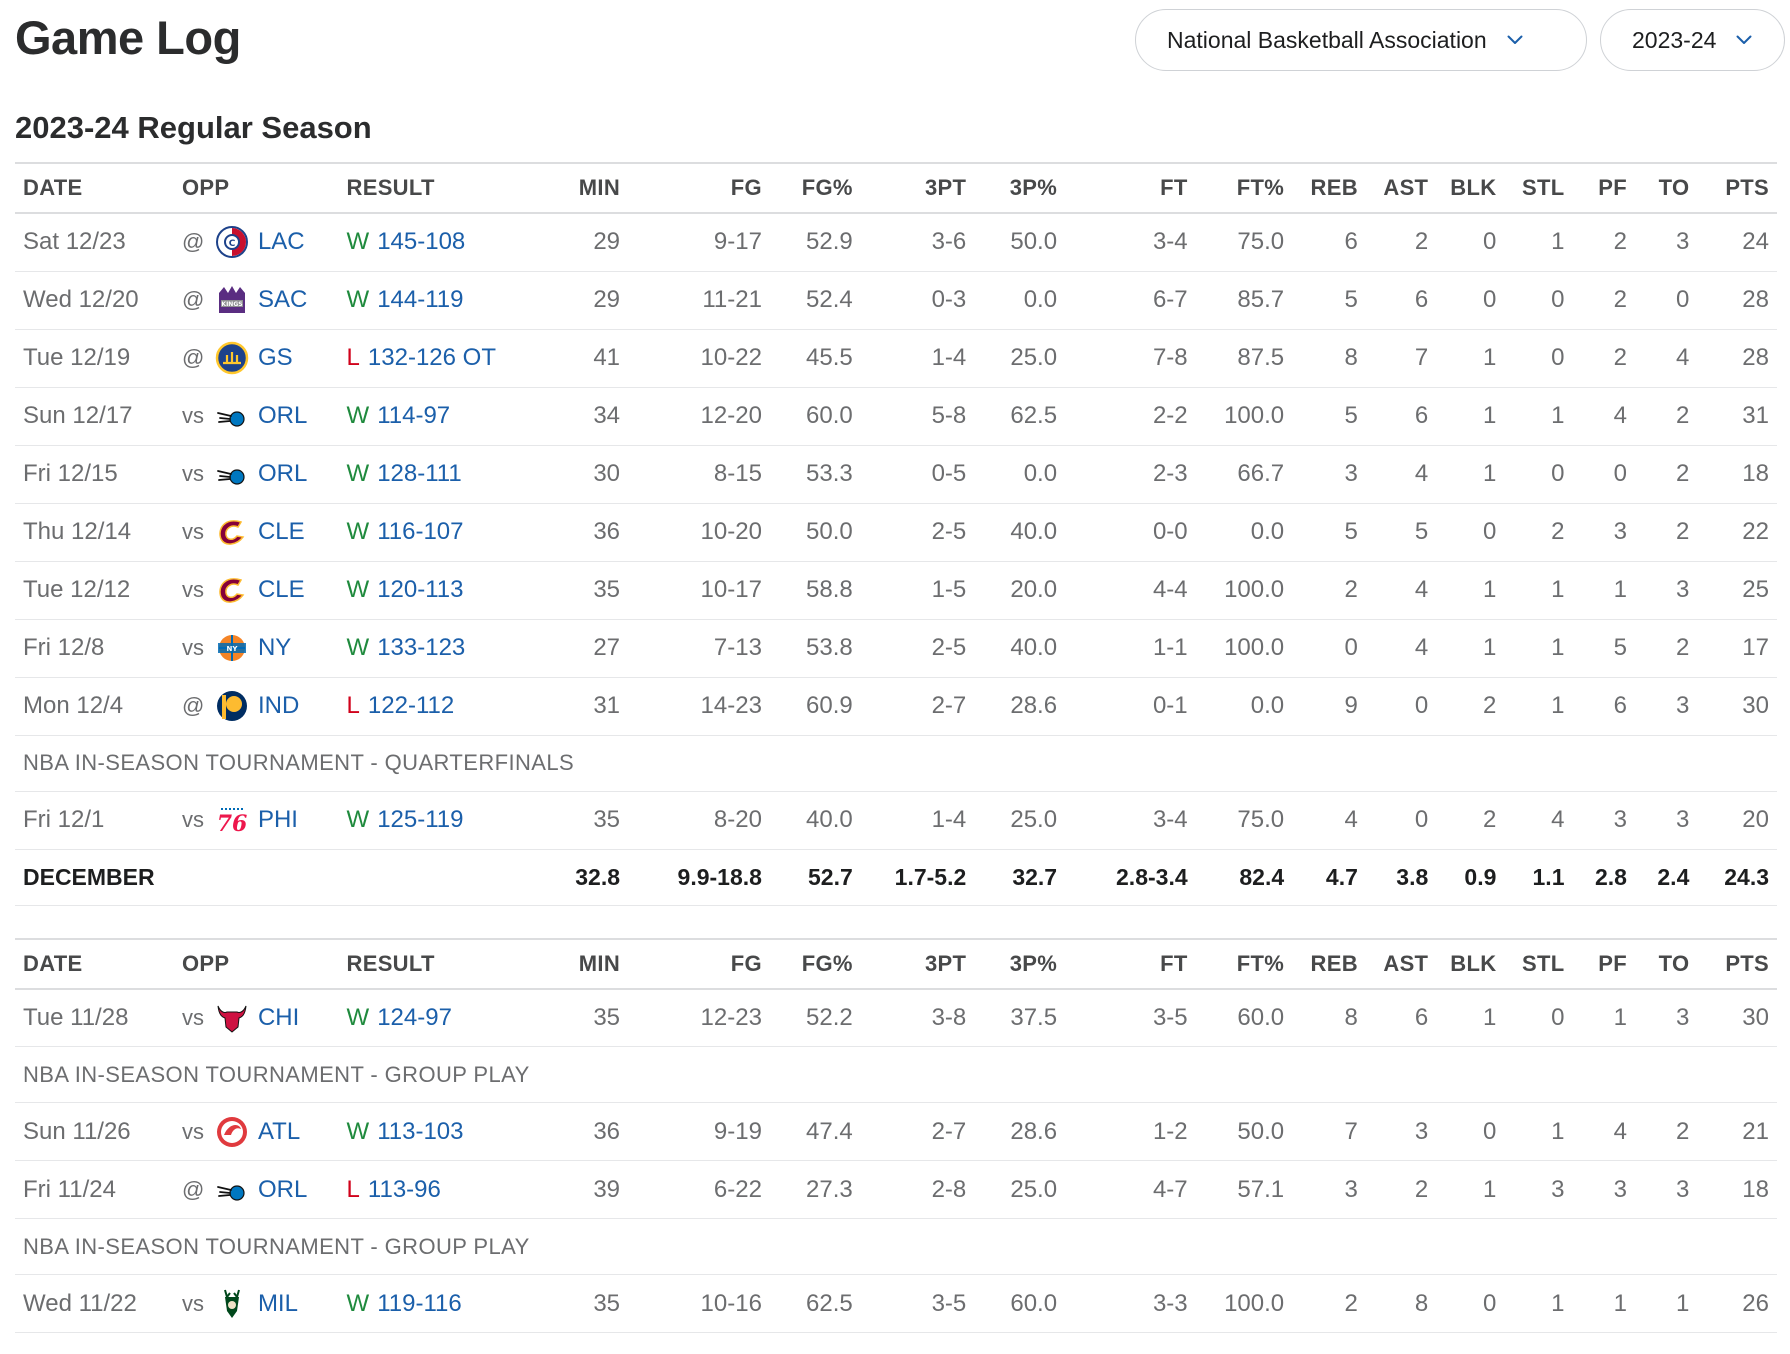  I want to click on stat-blk: 2, so click(1490, 705).